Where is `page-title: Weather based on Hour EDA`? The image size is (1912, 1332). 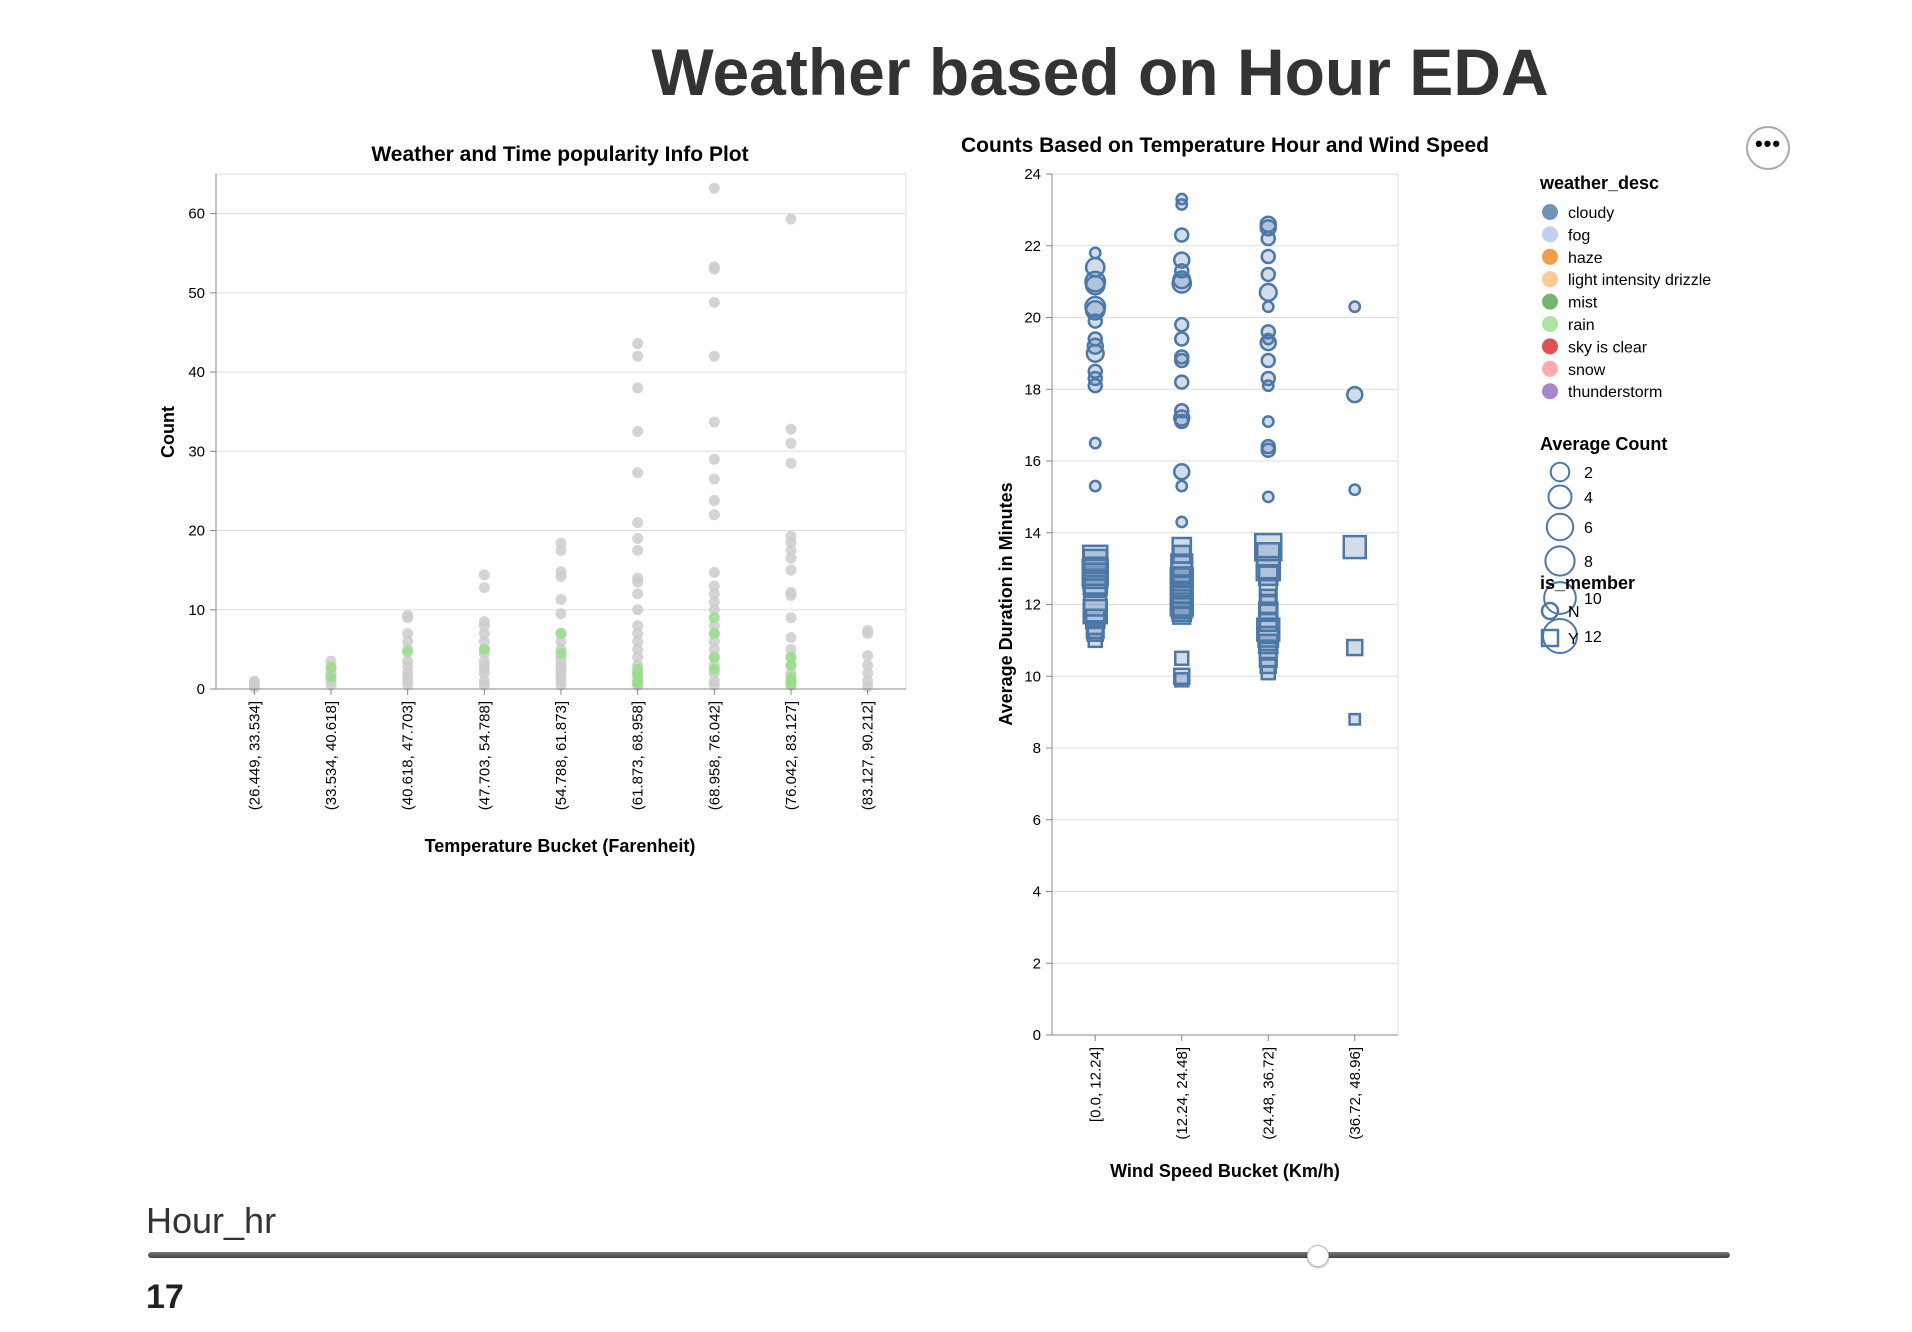
page-title: Weather based on Hour EDA is located at coordinates (1100, 72).